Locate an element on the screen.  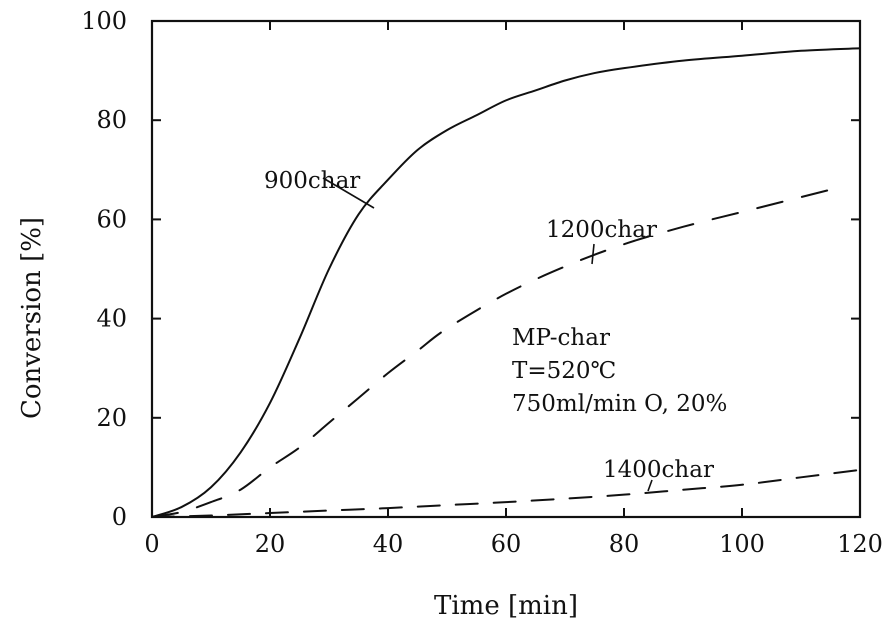
series-line-1400char is located at coordinates (506, 493).